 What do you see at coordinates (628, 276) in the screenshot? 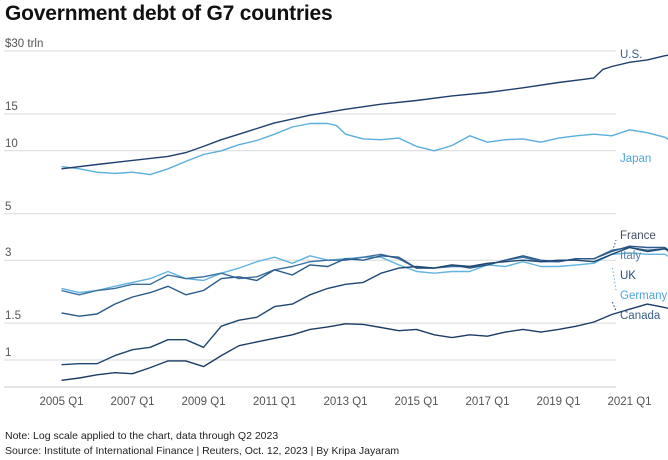
I see `legend-label-uk: UK` at bounding box center [628, 276].